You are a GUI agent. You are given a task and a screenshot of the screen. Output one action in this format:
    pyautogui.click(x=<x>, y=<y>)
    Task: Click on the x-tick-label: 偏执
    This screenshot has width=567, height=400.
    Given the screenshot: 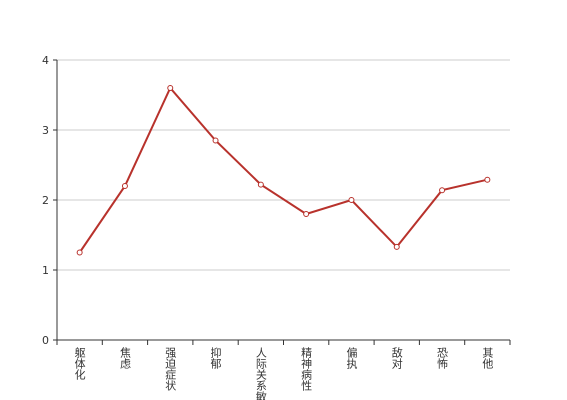 What is the action you would take?
    pyautogui.click(x=351, y=358)
    